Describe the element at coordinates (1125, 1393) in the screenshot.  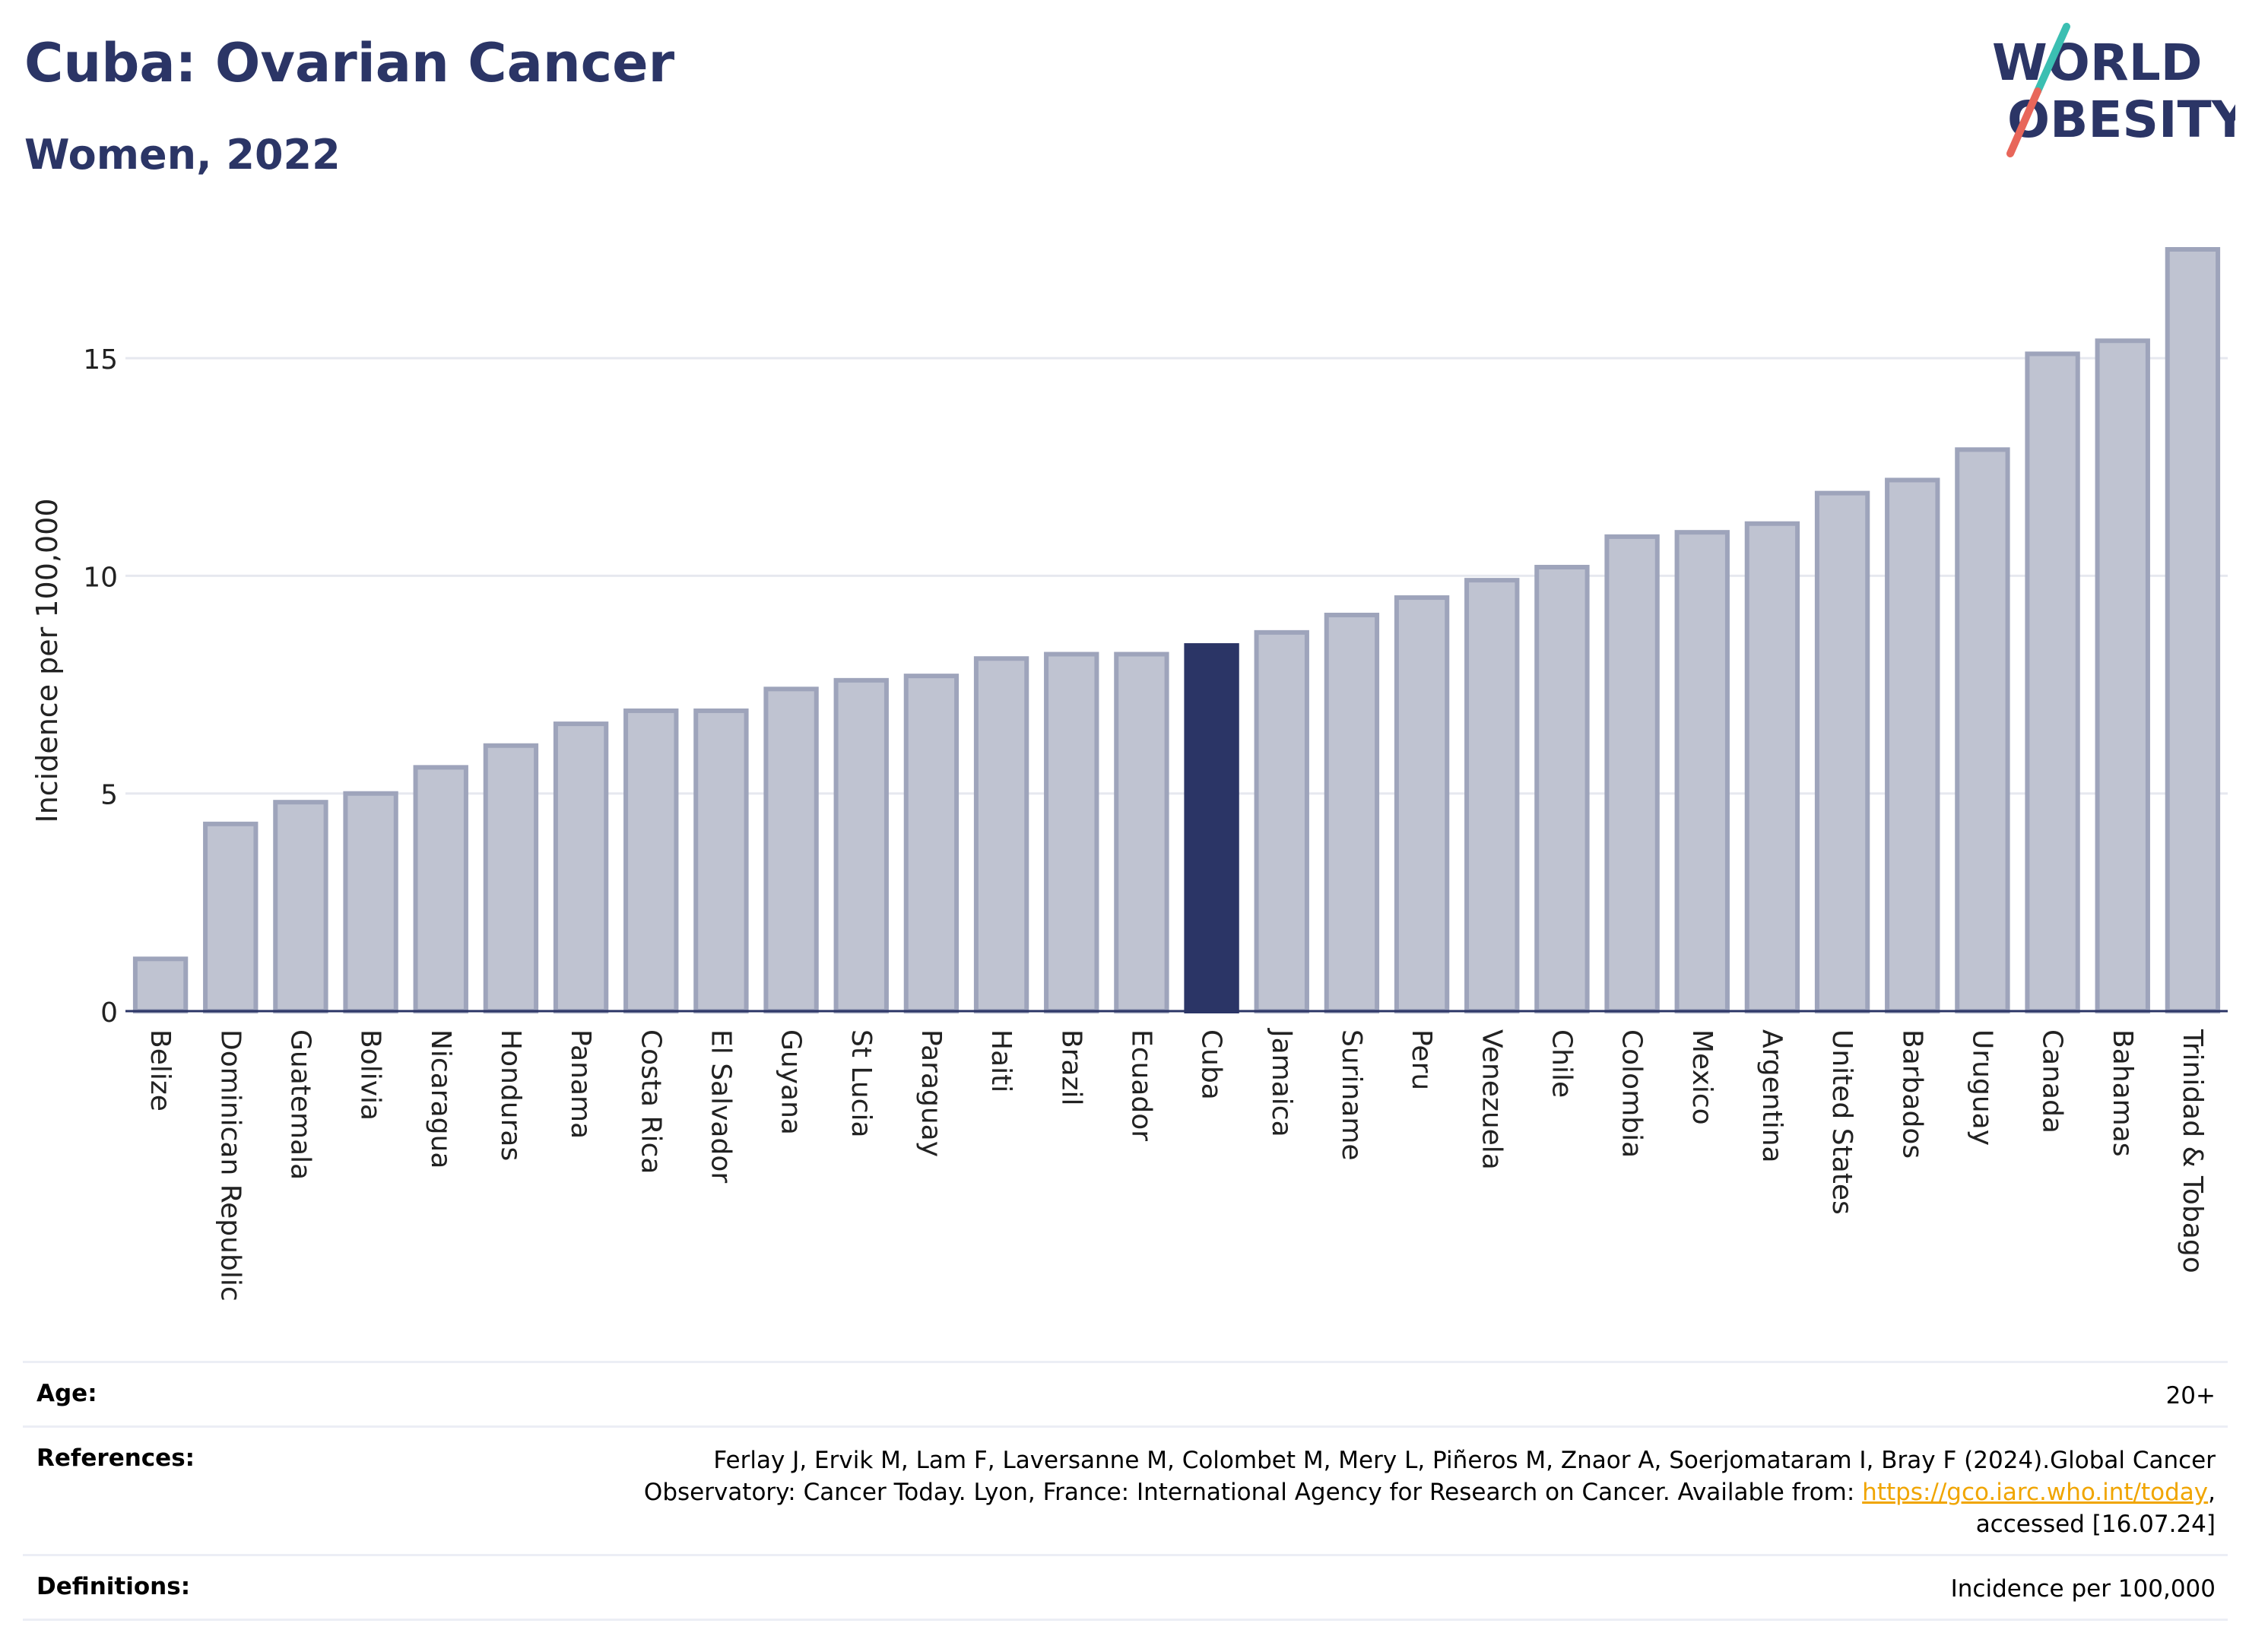
I see `footer-row-age: Age: 20+` at that location.